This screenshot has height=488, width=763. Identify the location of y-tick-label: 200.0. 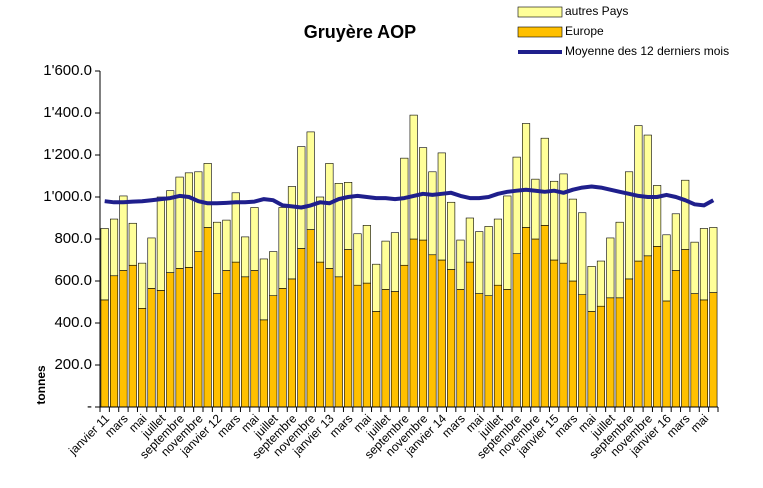
(73, 364).